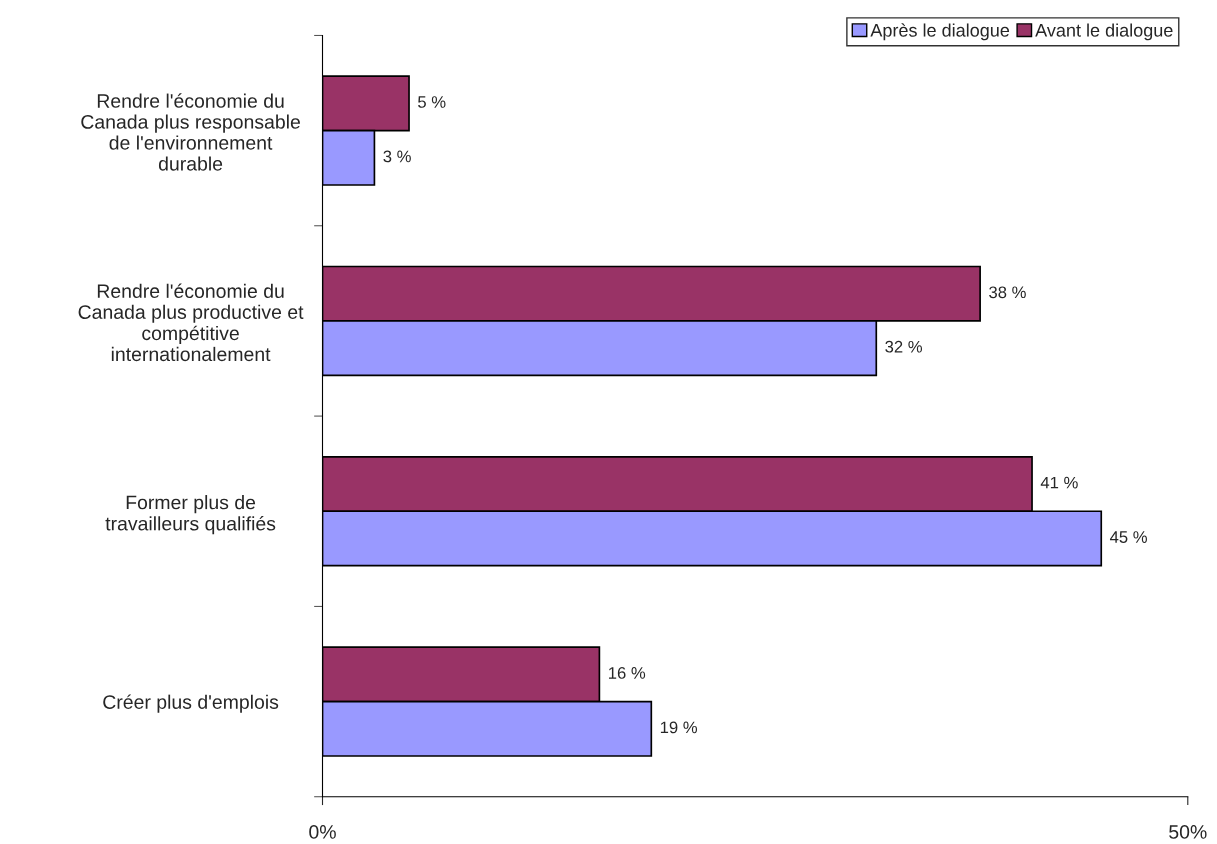  I want to click on x-tick-label: 50%, so click(1188, 832).